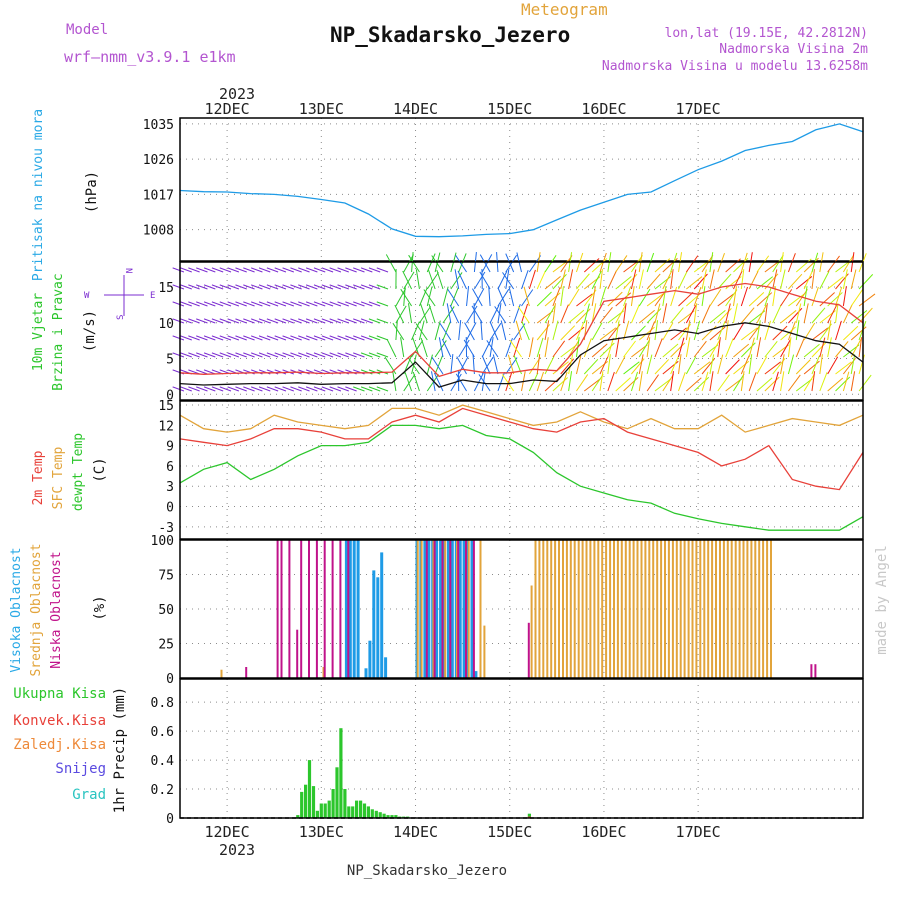 The width and height of the screenshot is (900, 900). What do you see at coordinates (509, 832) in the screenshot?
I see `bottom-day-label: 15DEC` at bounding box center [509, 832].